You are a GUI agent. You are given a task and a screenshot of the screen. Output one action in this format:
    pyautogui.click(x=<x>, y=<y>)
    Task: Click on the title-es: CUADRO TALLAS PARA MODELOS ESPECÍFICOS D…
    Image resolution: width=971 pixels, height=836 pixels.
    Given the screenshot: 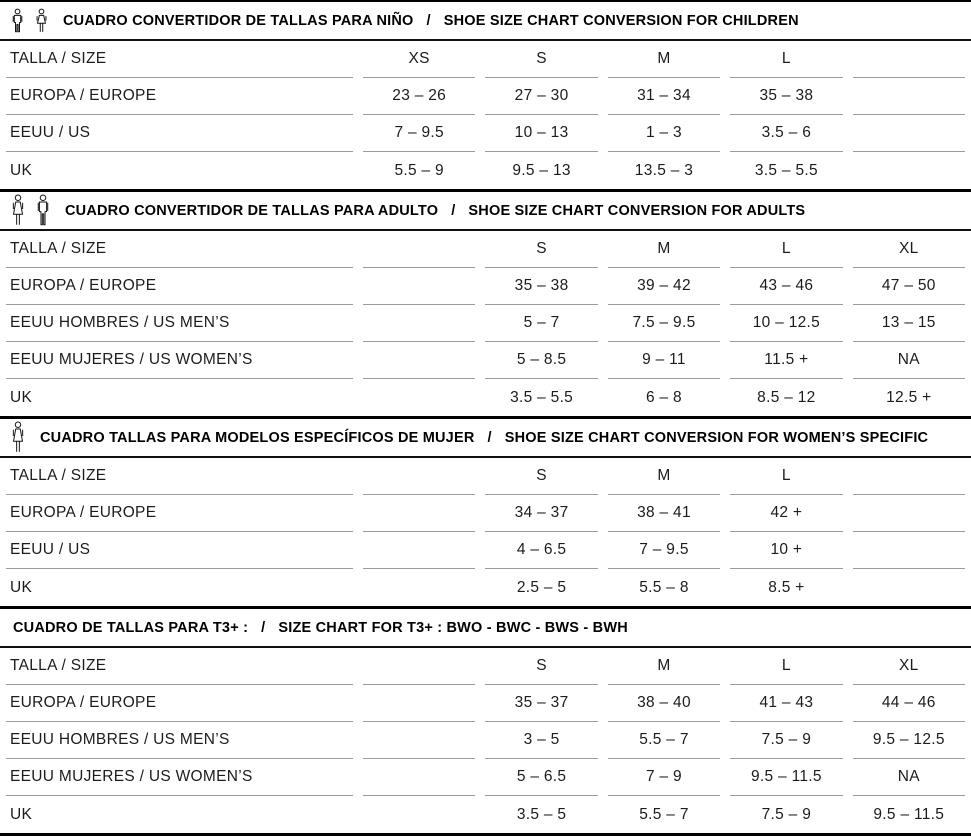 What is the action you would take?
    pyautogui.click(x=257, y=437)
    